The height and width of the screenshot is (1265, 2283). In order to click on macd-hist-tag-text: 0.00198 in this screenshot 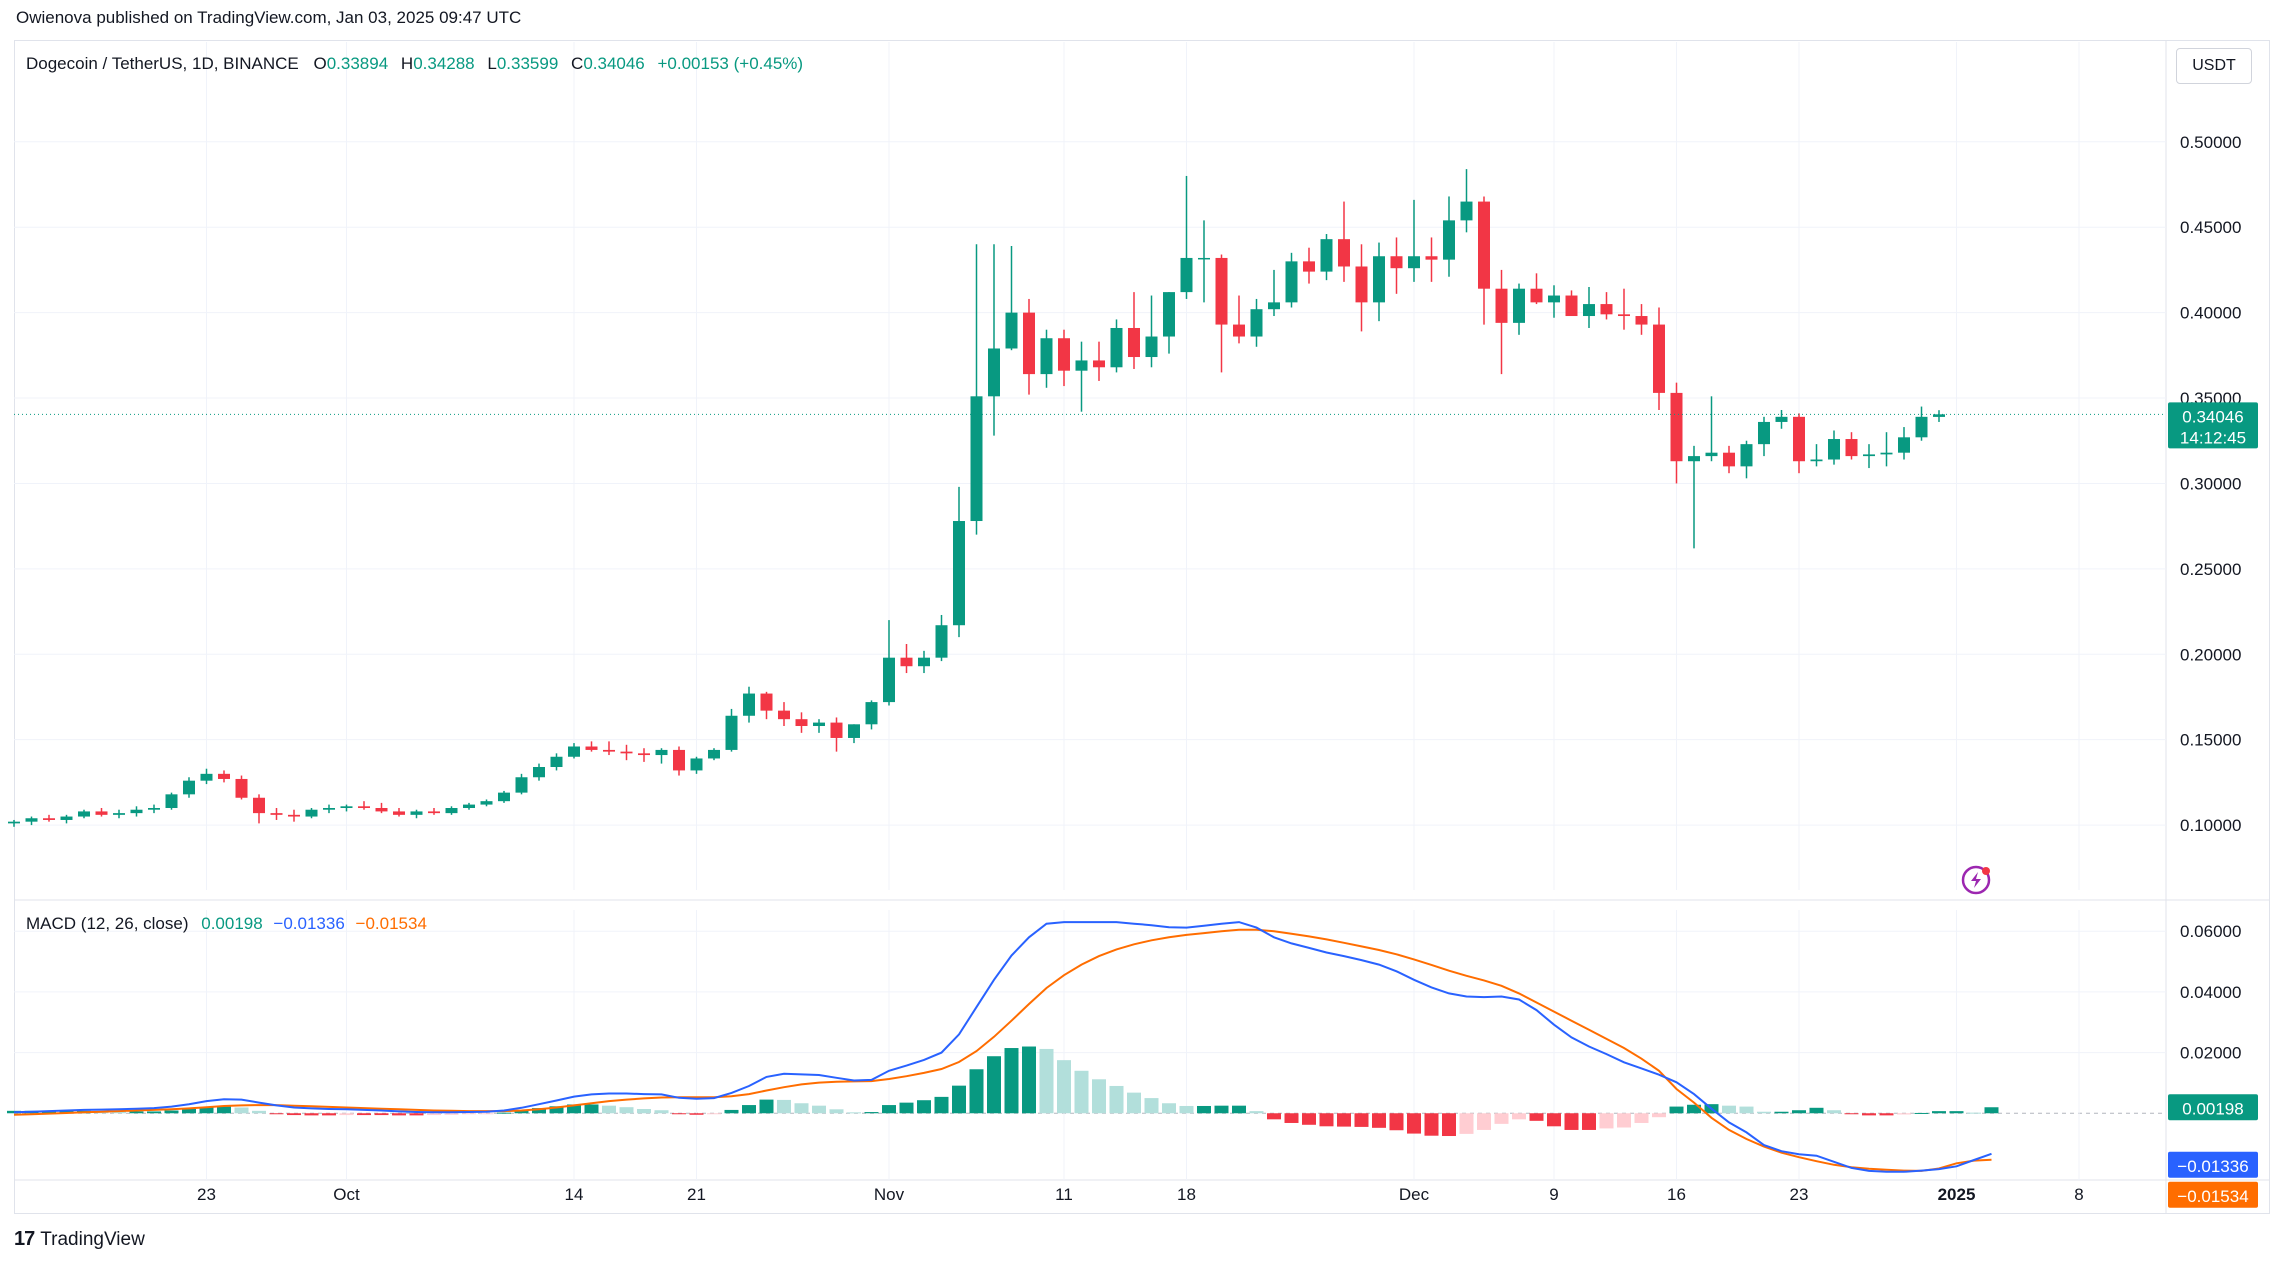, I will do `click(2212, 1108)`.